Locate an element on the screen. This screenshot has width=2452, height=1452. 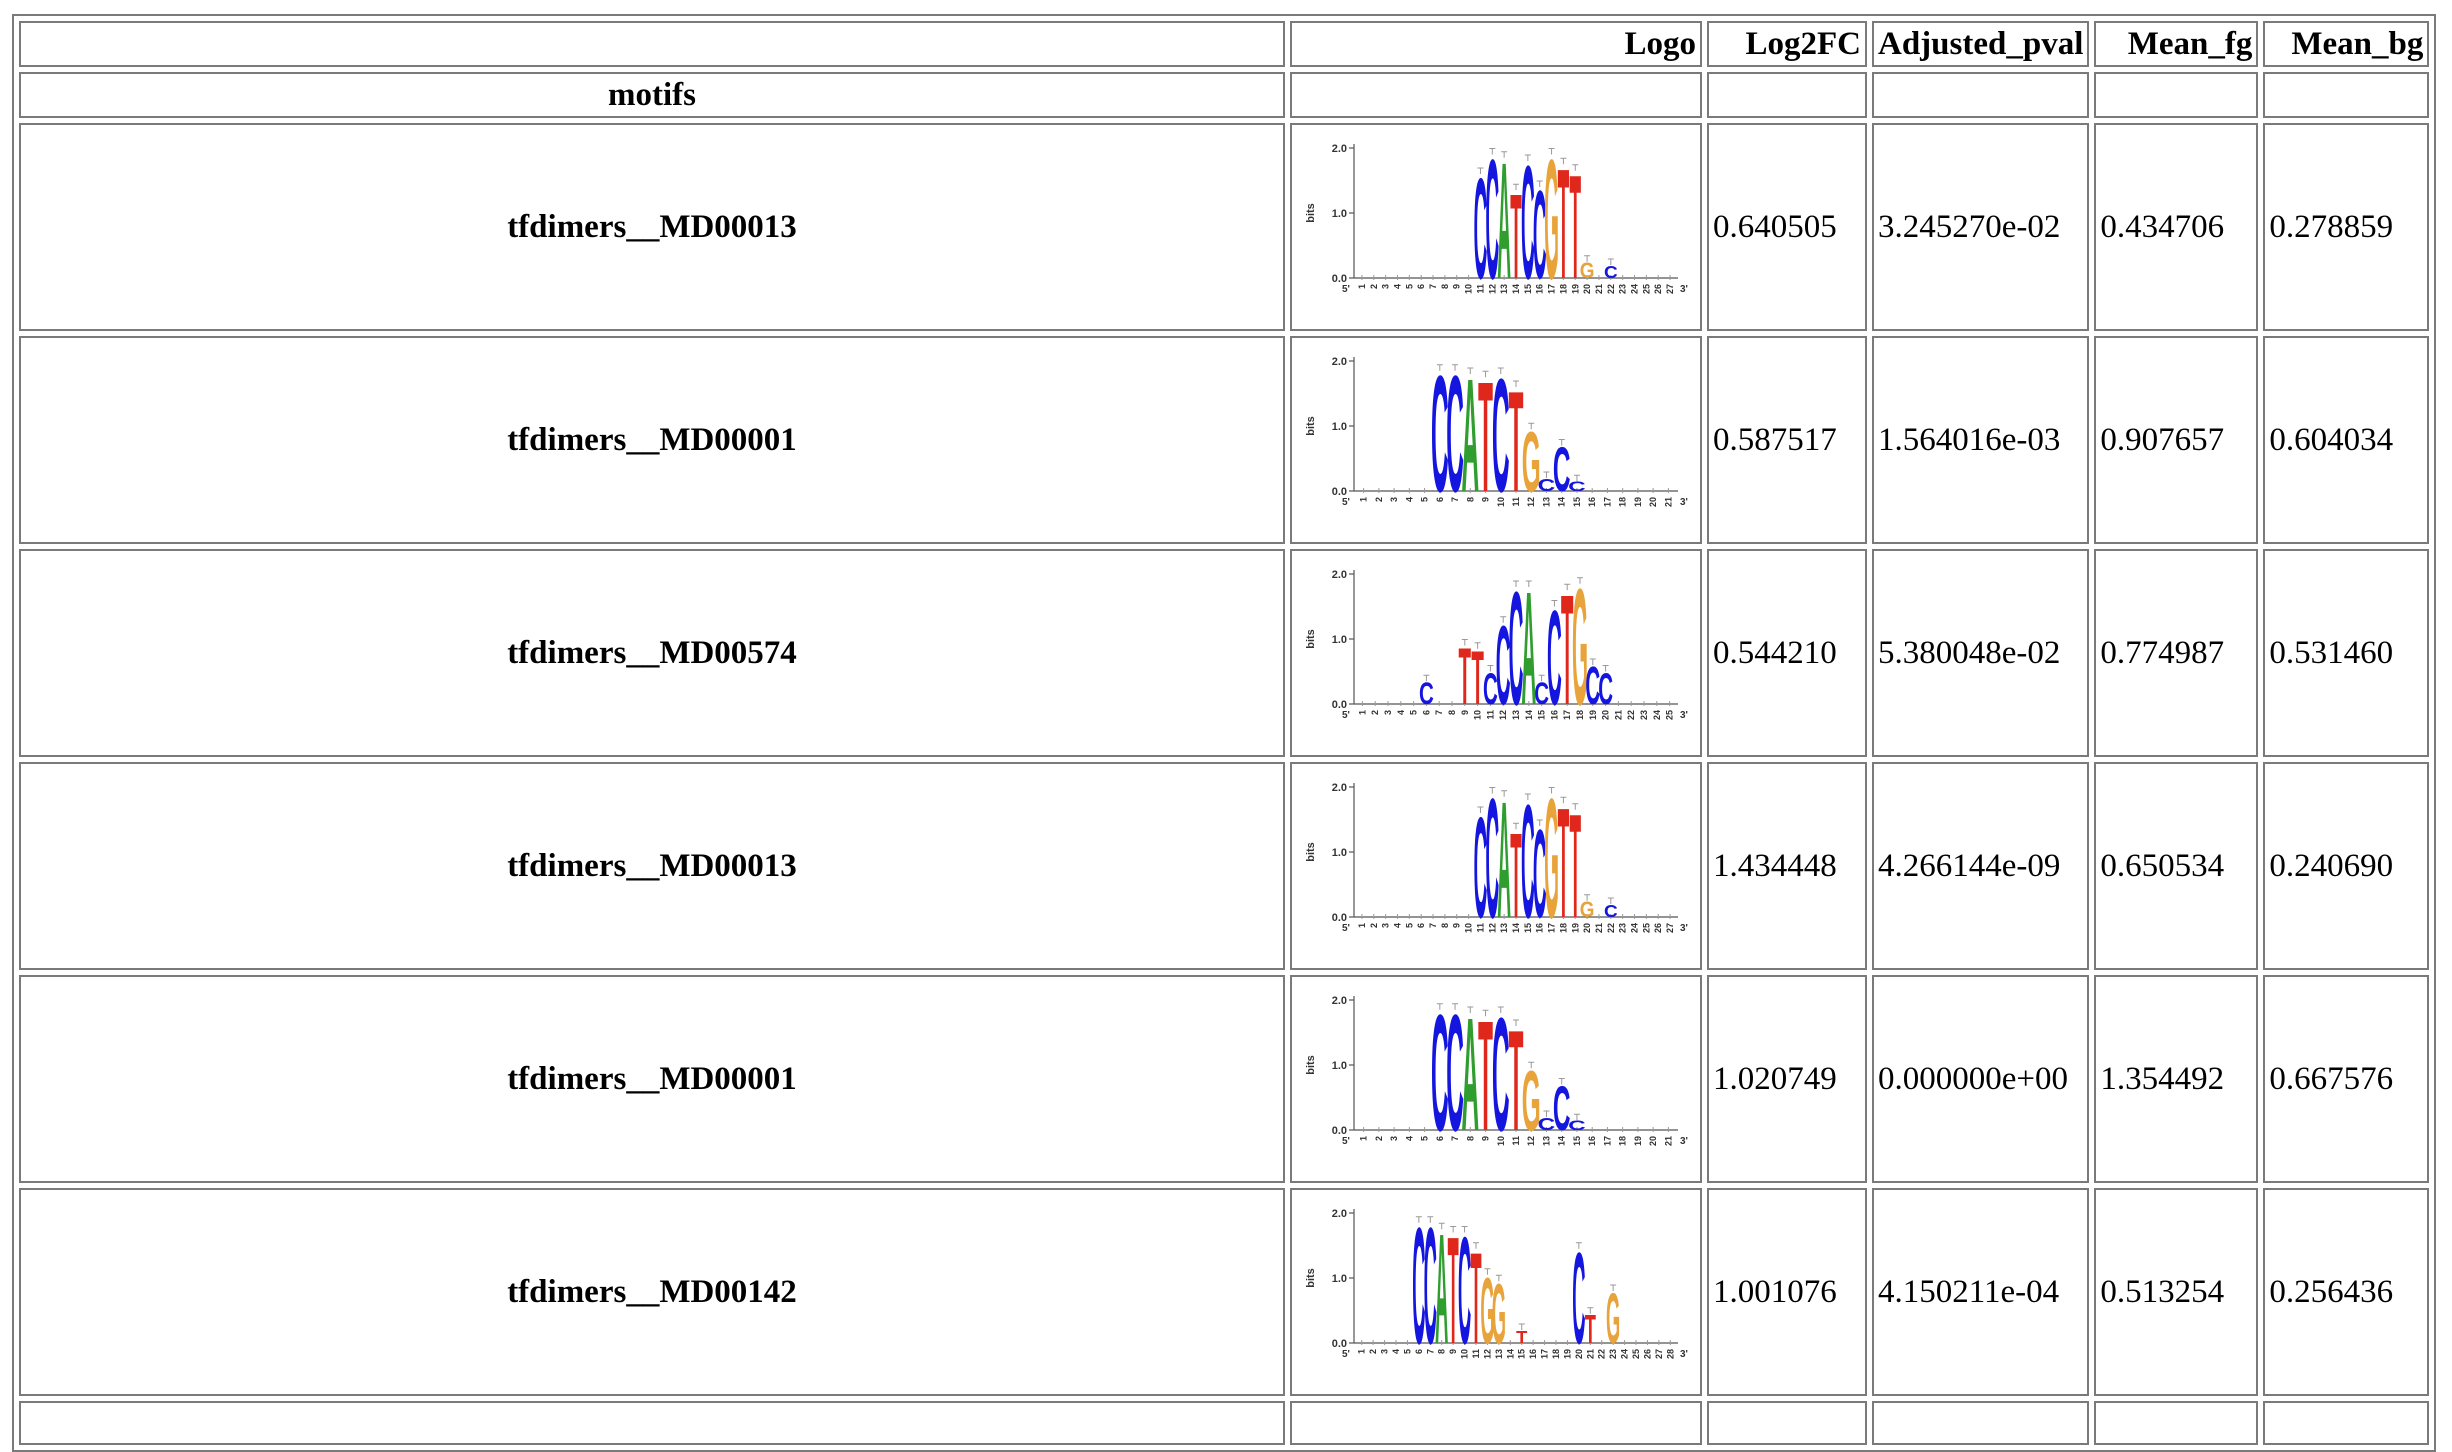
logo-position-label: 24 is located at coordinates (1635, 289).